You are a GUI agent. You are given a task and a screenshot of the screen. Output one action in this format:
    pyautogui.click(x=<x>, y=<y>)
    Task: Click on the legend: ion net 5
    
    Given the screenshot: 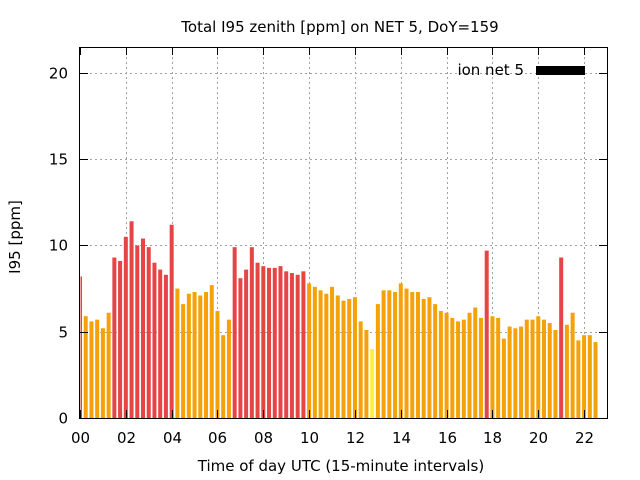 What is the action you would take?
    pyautogui.click(x=521, y=70)
    